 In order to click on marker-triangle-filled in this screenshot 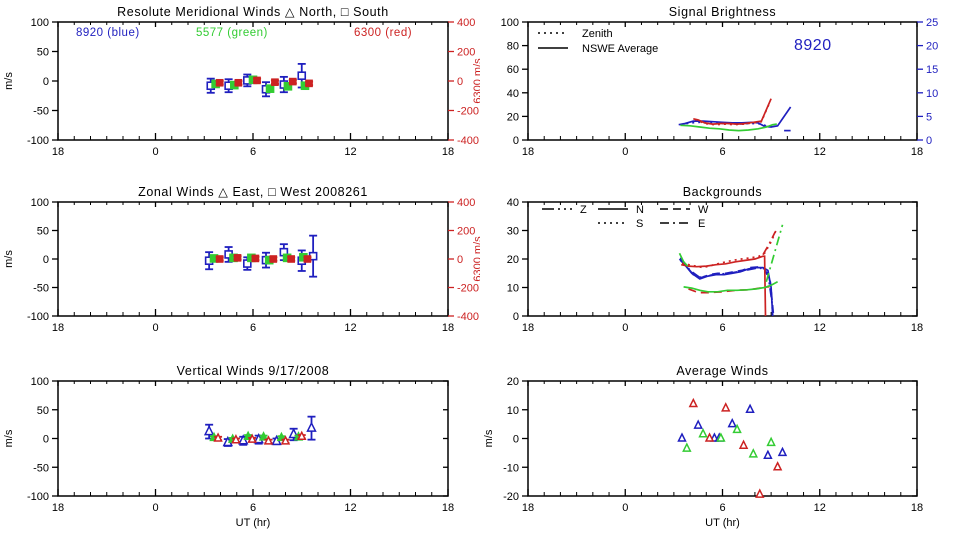, I will do `click(263, 436)`.